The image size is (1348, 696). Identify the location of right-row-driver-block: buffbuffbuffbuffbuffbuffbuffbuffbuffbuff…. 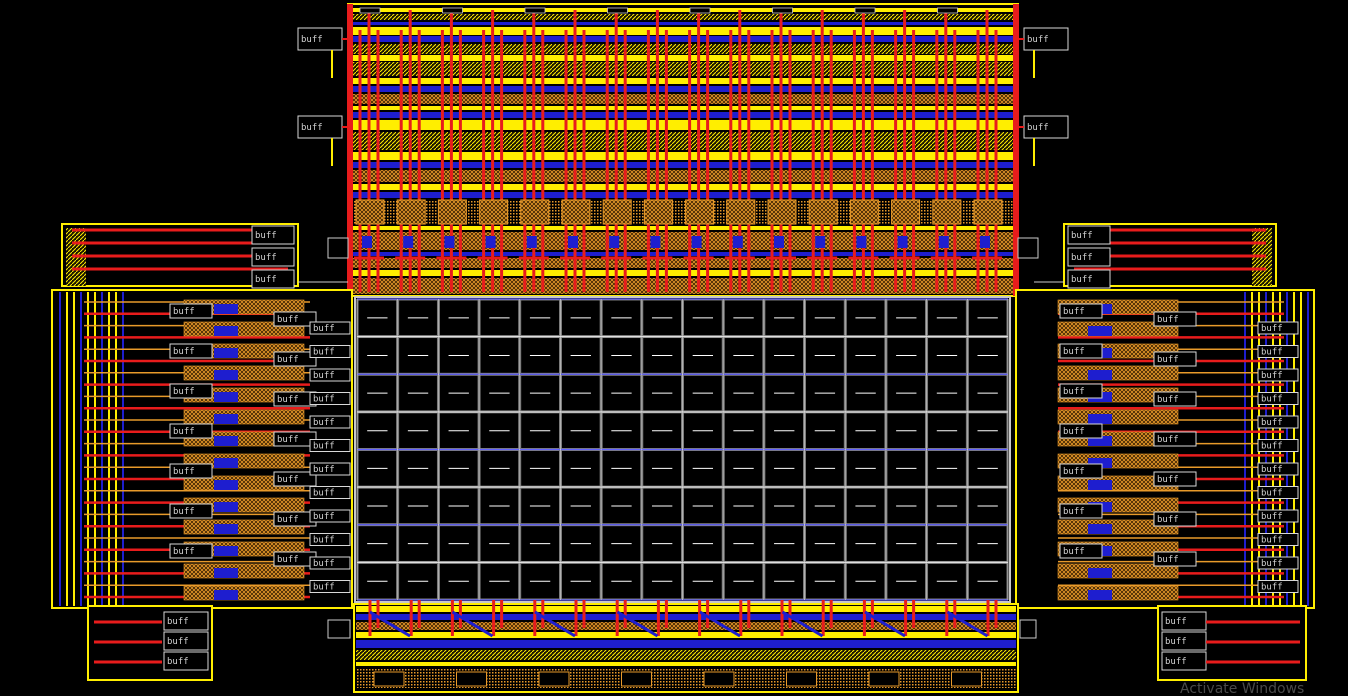
(1165, 452).